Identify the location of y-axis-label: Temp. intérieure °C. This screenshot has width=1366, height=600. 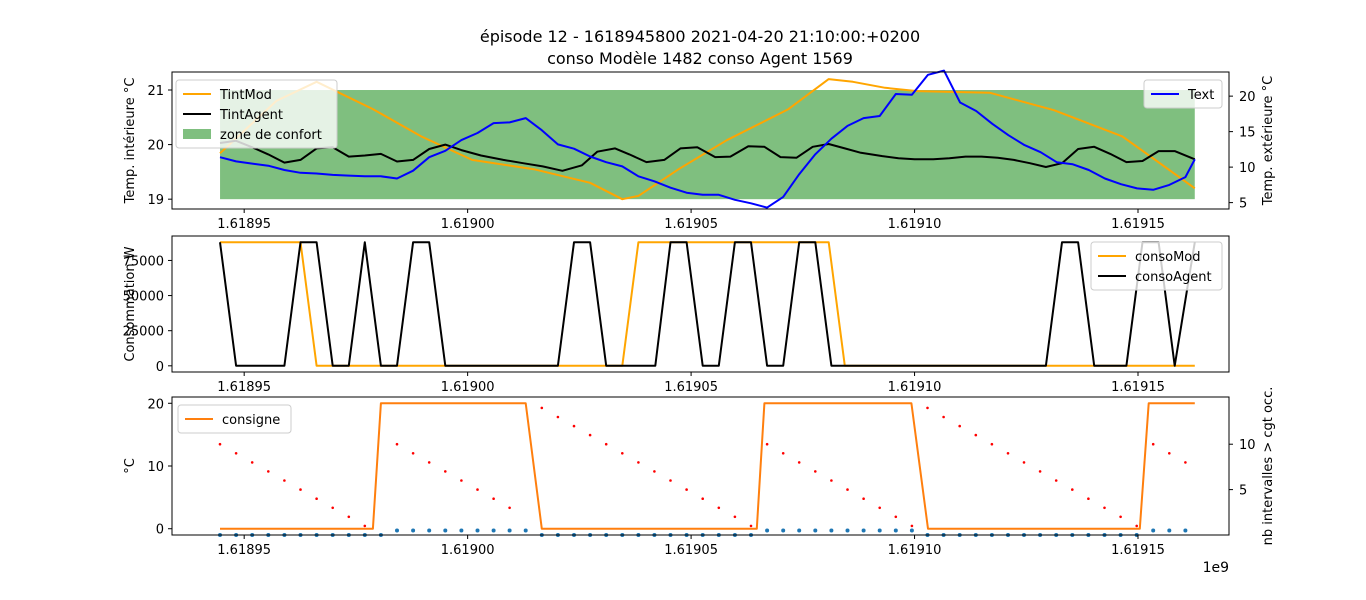
(130, 141).